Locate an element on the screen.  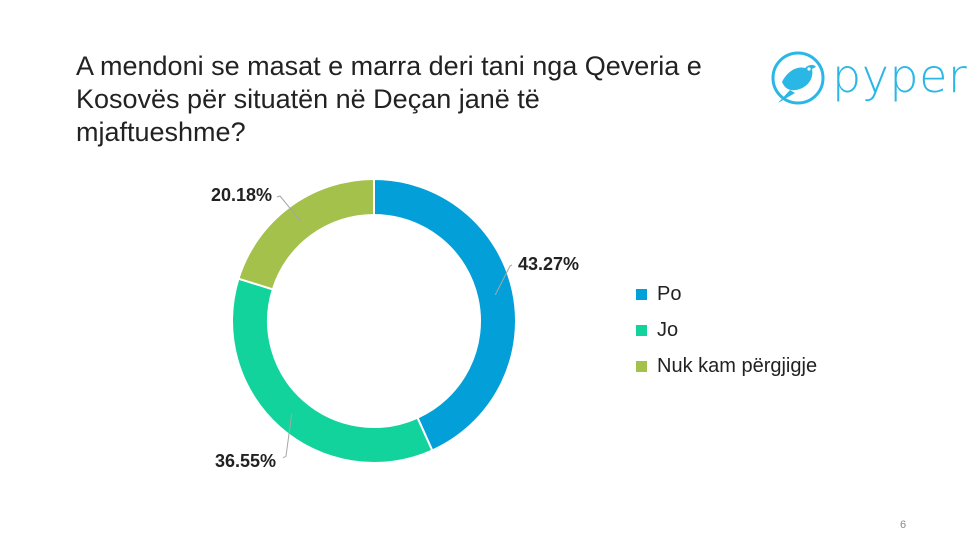
bird-icon is located at coordinates (798, 78).